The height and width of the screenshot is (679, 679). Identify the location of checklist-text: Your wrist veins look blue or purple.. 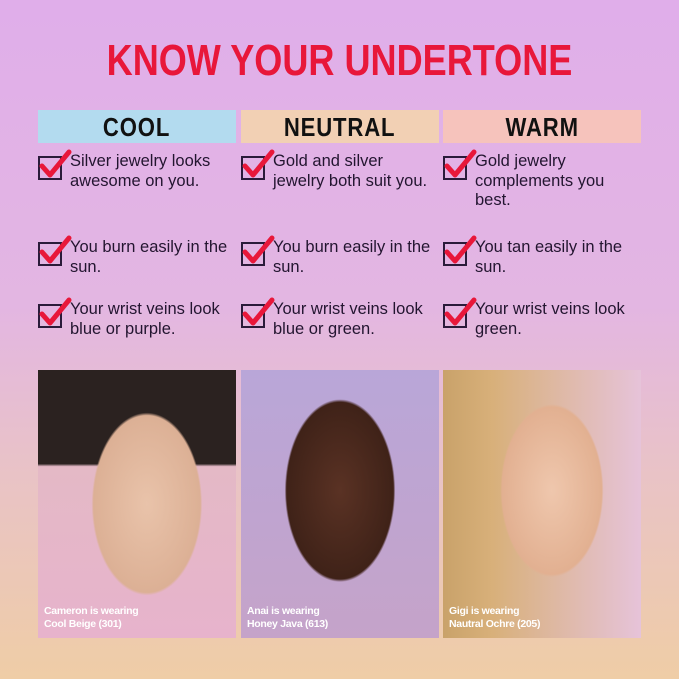
(145, 319).